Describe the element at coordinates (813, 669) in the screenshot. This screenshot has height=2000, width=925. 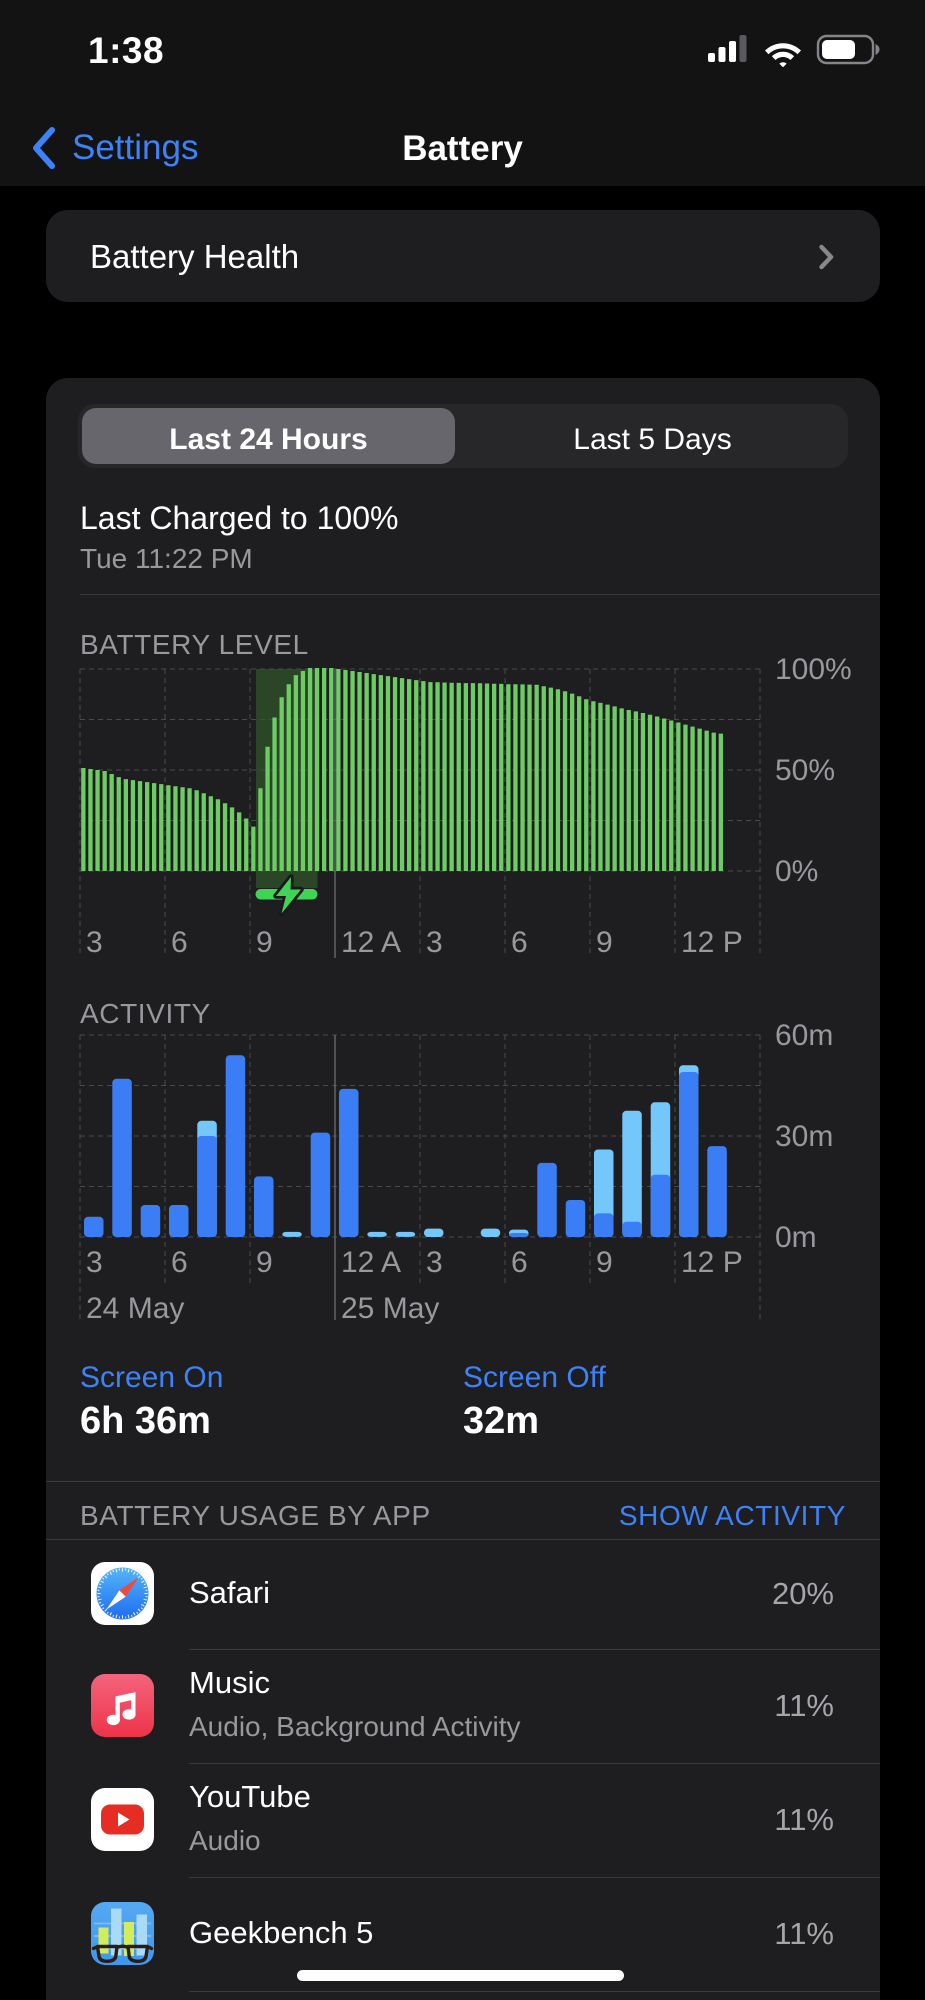
I see `svg-text: 100%` at that location.